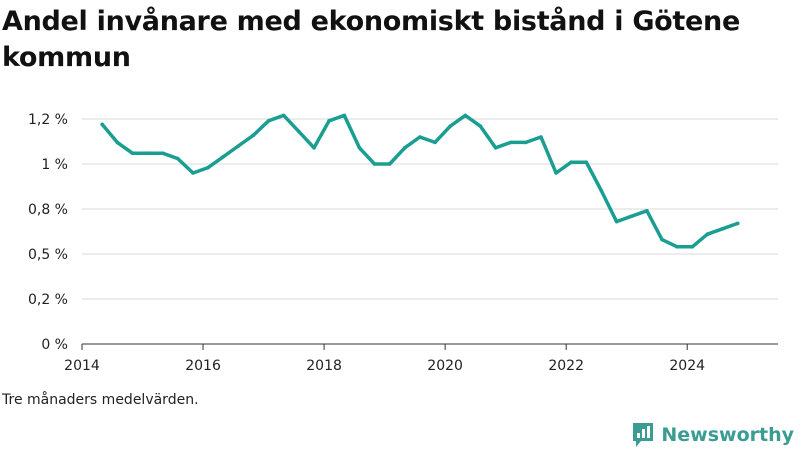  What do you see at coordinates (324, 366) in the screenshot?
I see `x-tick-label: 2018` at bounding box center [324, 366].